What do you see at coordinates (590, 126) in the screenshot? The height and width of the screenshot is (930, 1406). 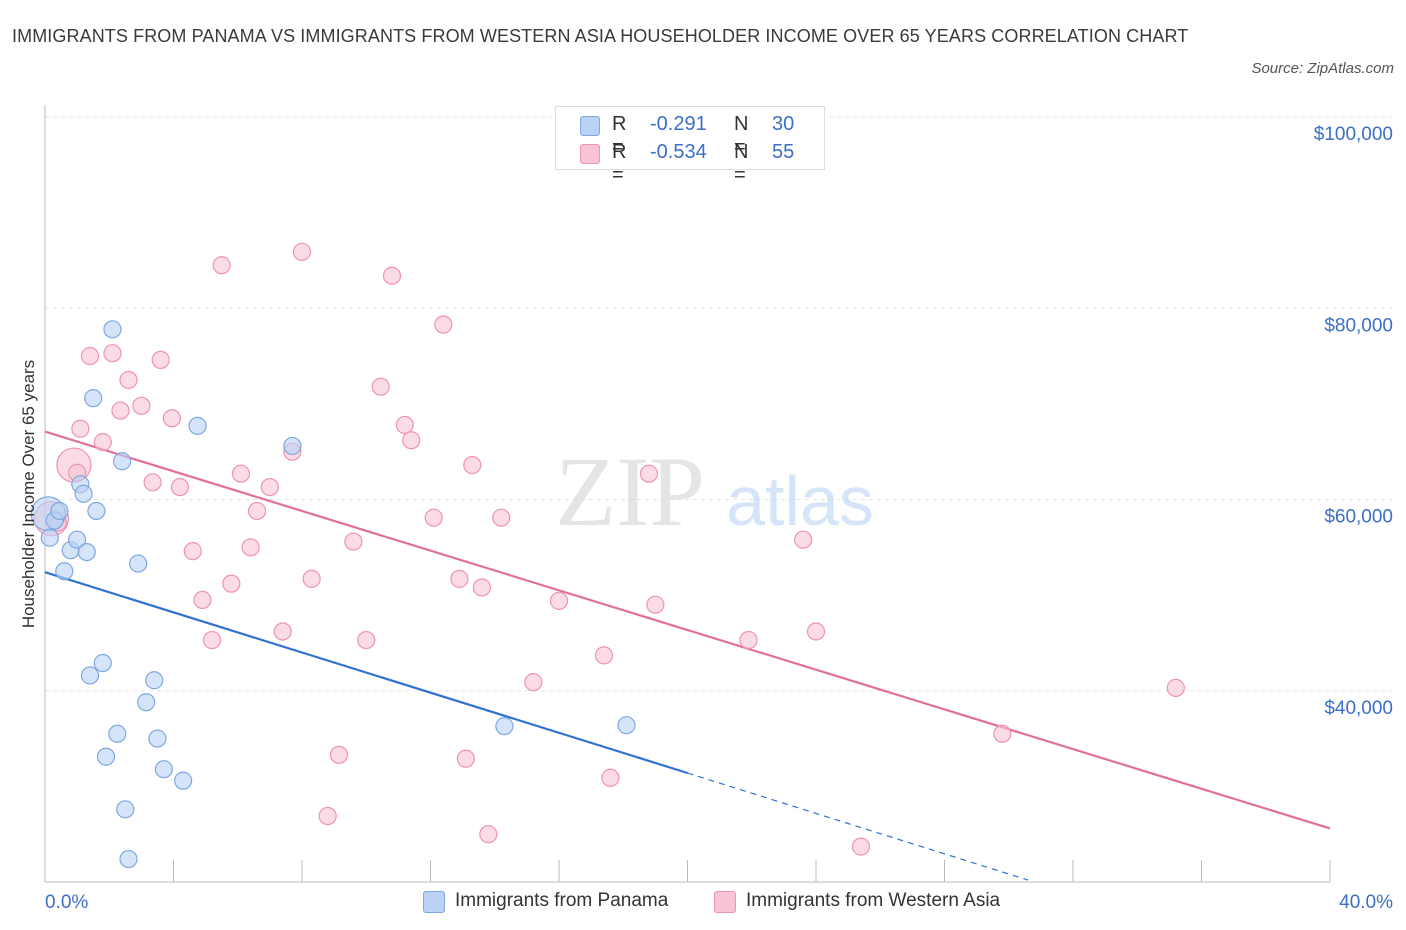 I see `legend-swatch-panama` at bounding box center [590, 126].